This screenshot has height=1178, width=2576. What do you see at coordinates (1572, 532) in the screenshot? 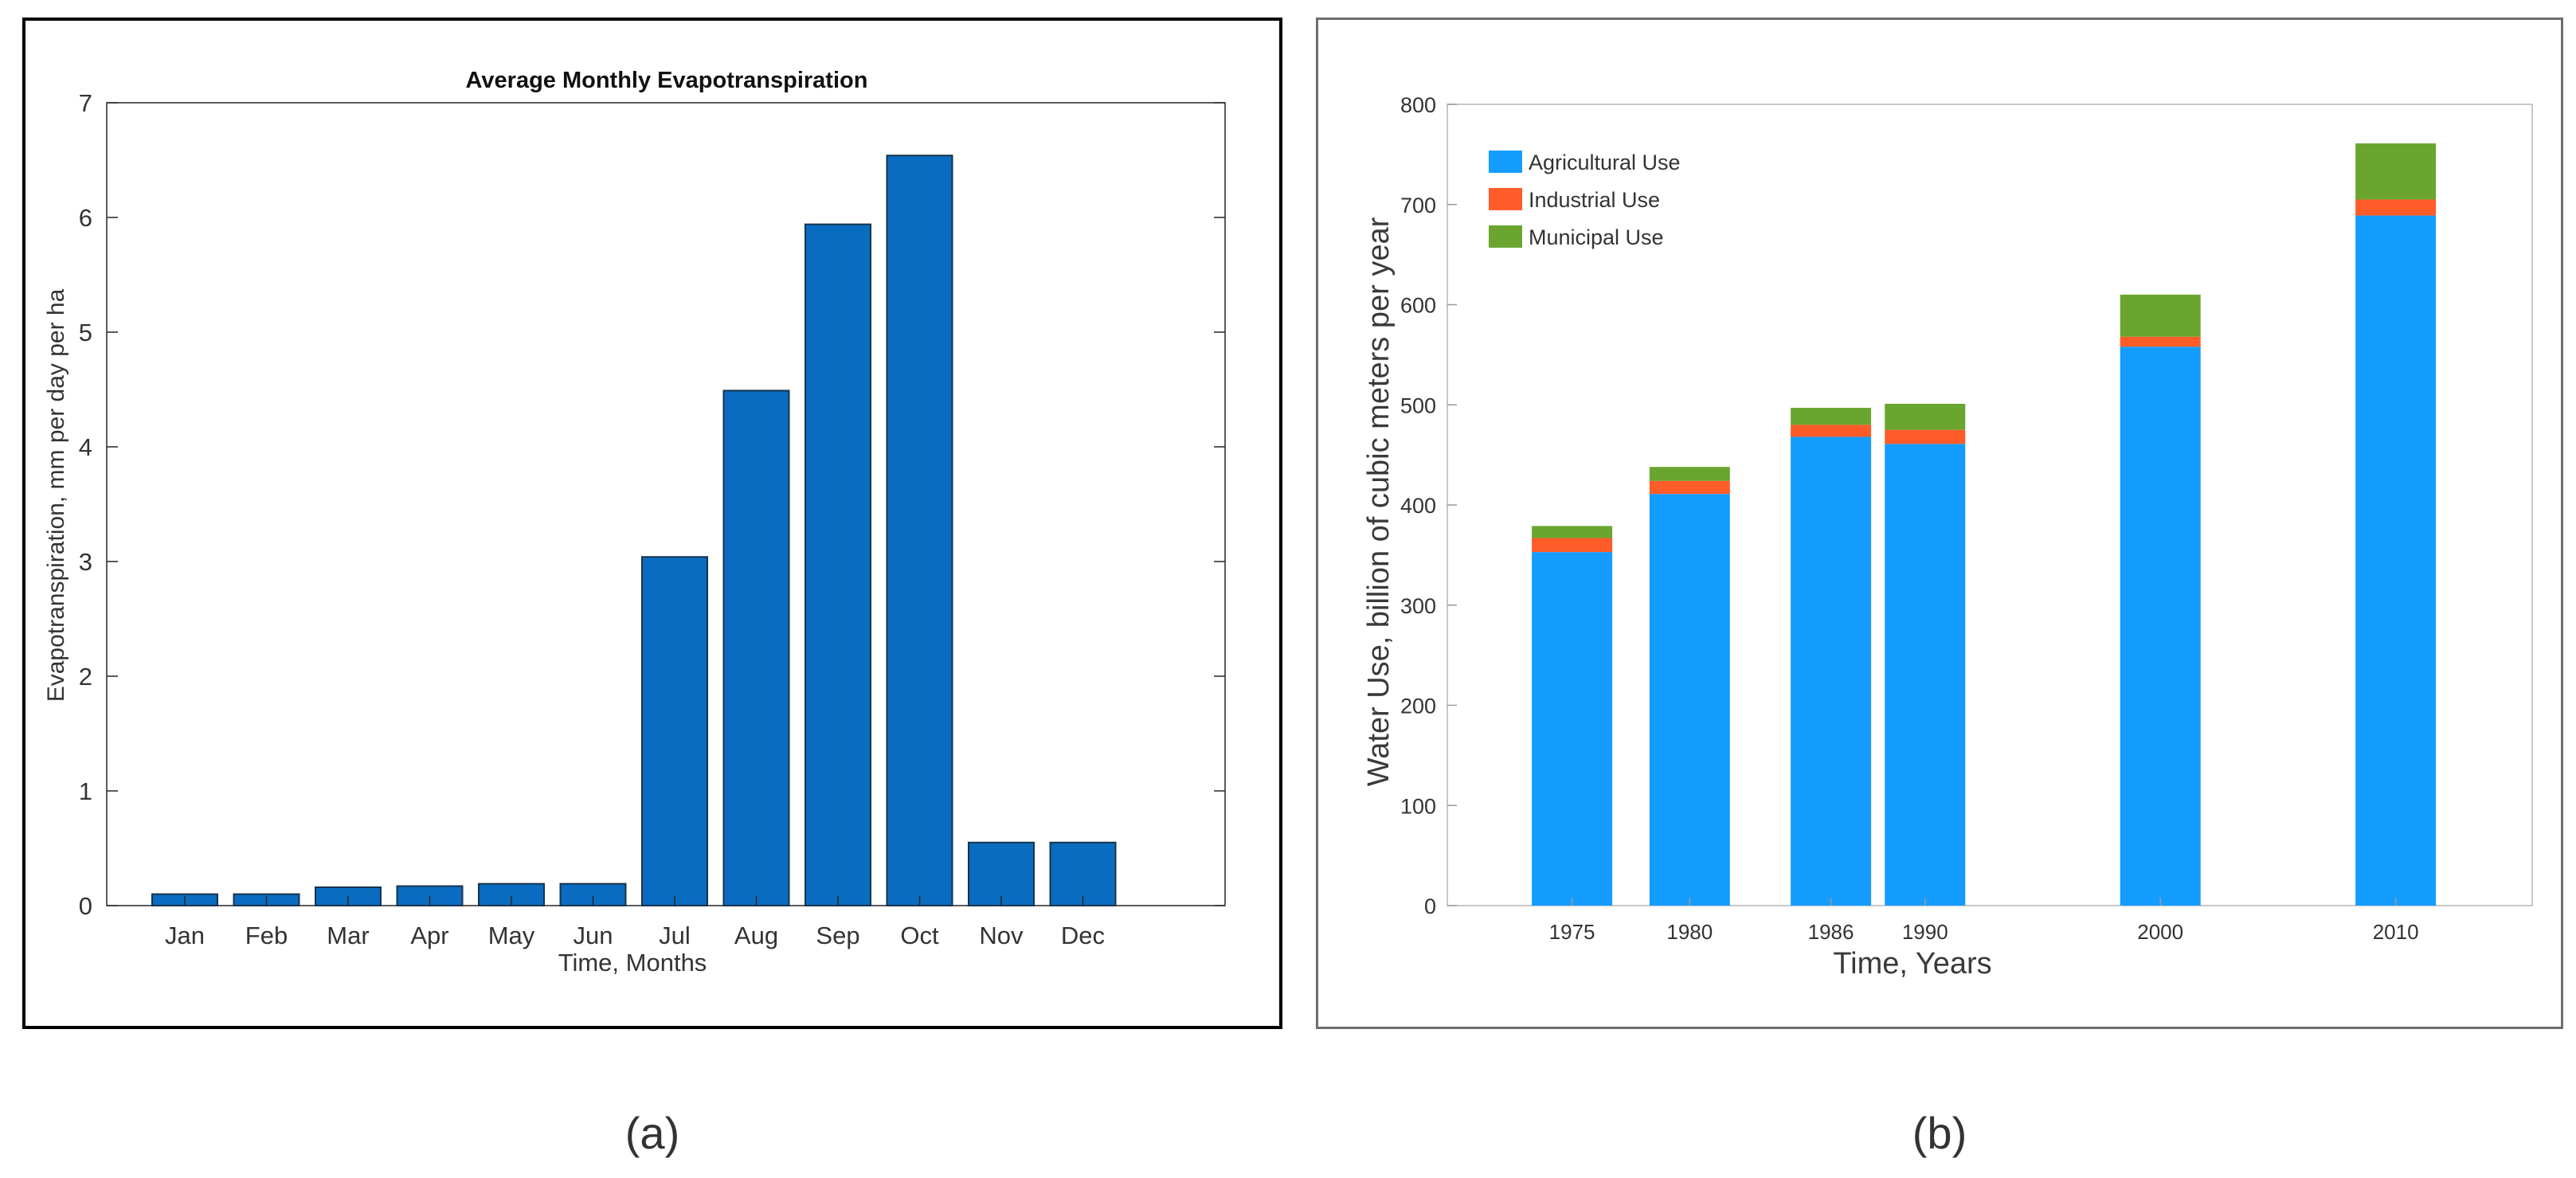
I see `chart-b-bar-1975-municipal-use` at bounding box center [1572, 532].